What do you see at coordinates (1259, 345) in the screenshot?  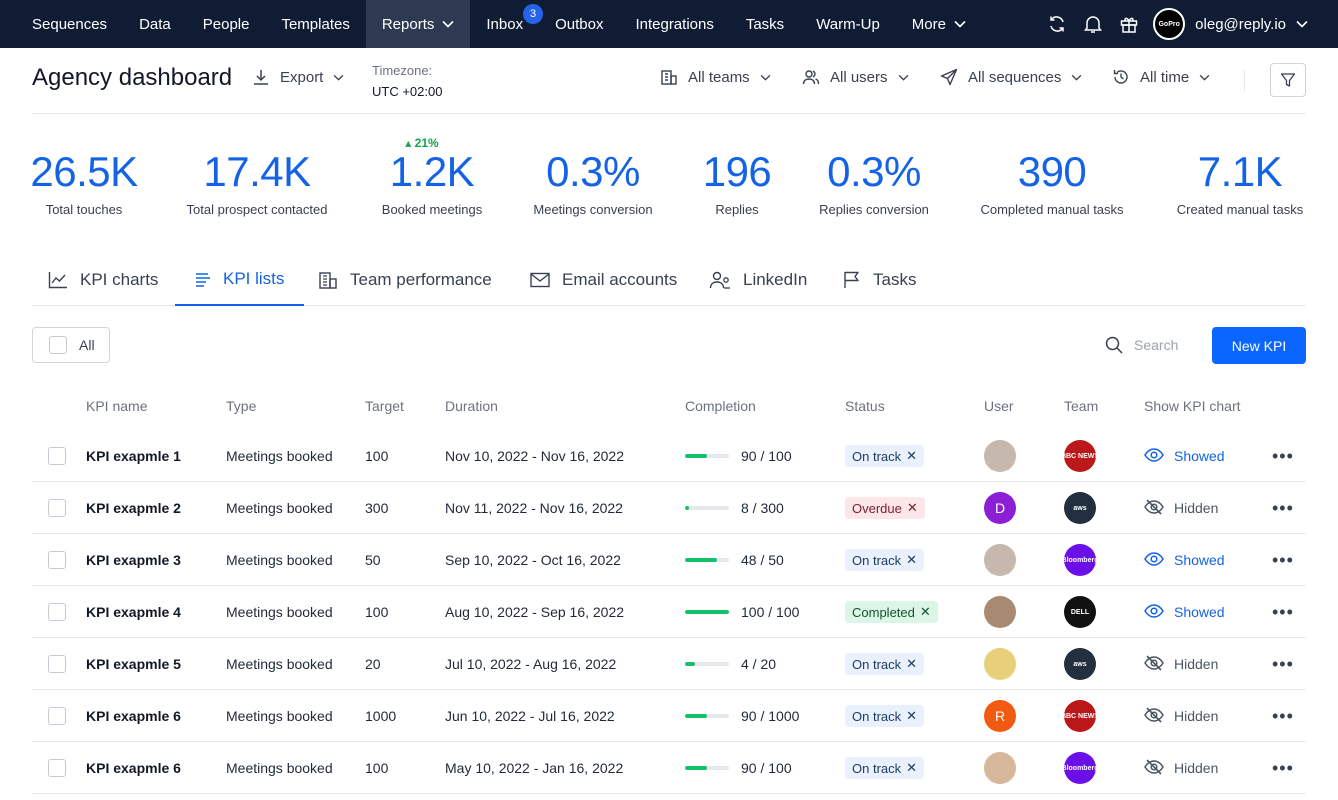 I see `new-kpi-button: New KPI` at bounding box center [1259, 345].